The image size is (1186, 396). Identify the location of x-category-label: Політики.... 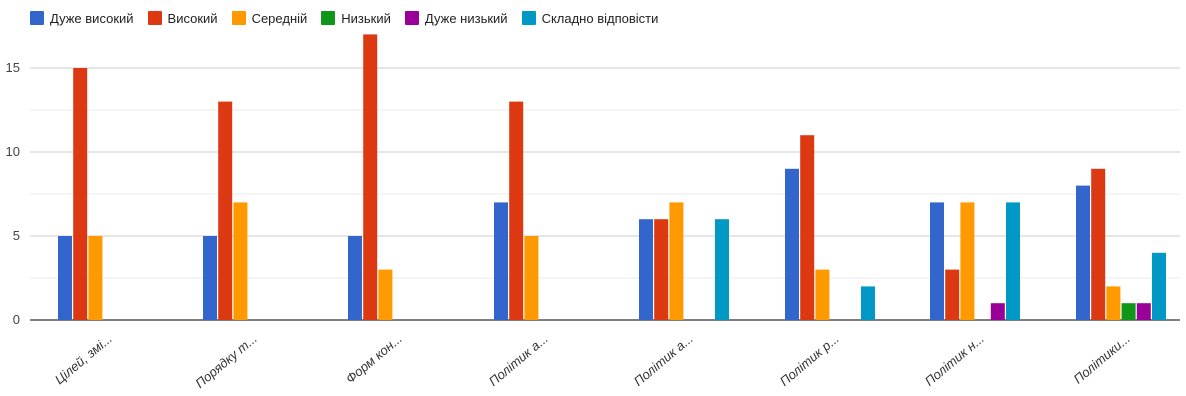
(1102, 359).